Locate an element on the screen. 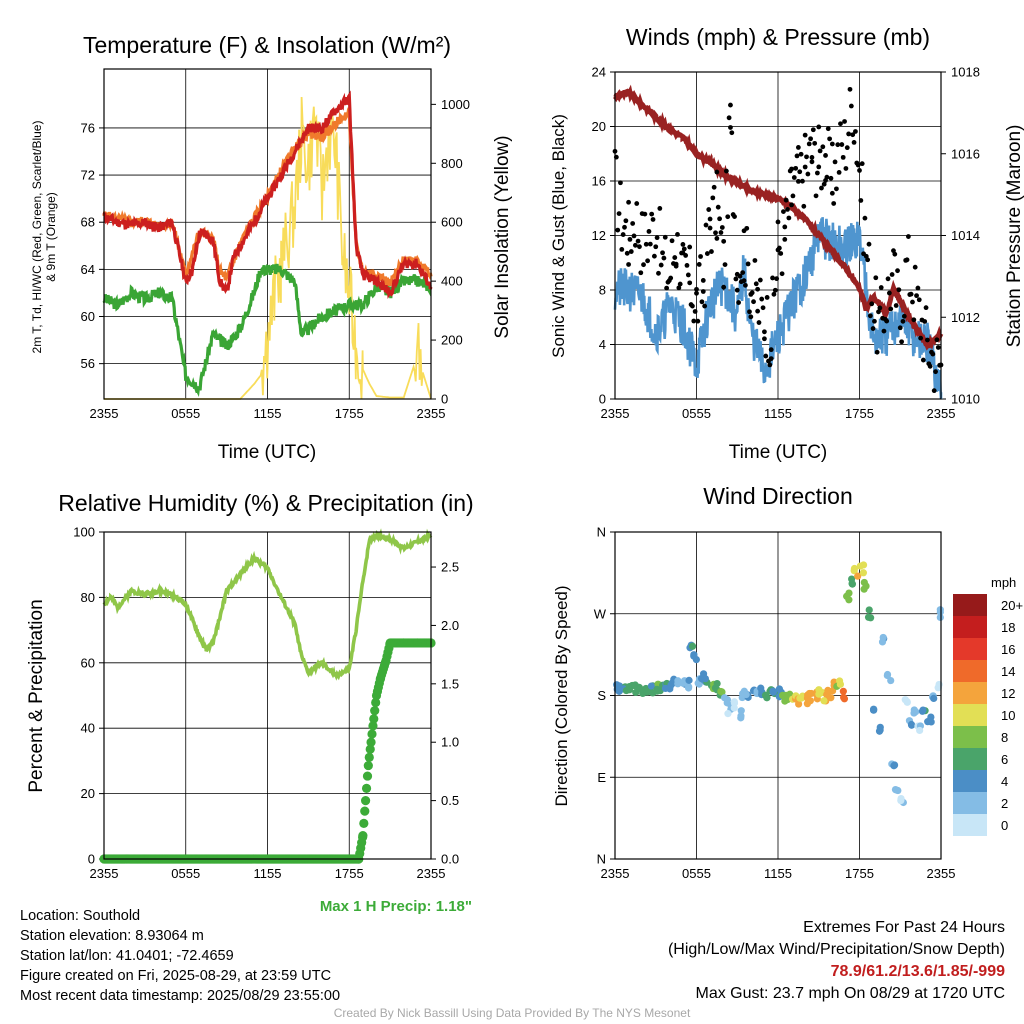  temperature-title: Temperature (F) & Insolation (W/m²) is located at coordinates (267, 45).